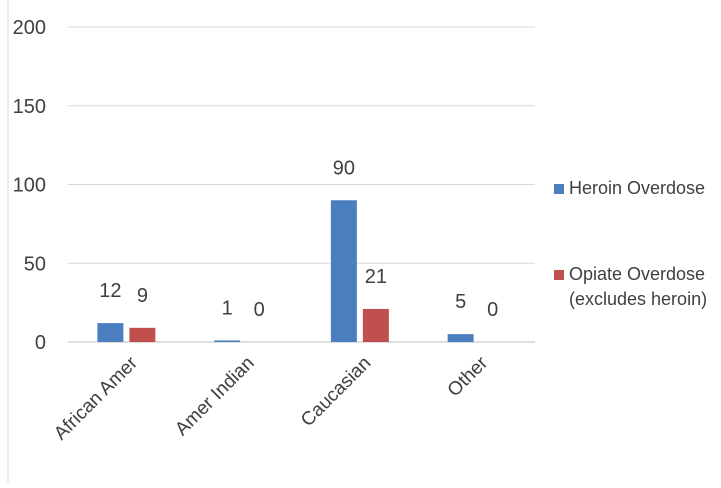 This screenshot has width=721, height=488. Describe the element at coordinates (630, 286) in the screenshot. I see `legend-item: Opiate Overdose (excludes heroin)` at that location.